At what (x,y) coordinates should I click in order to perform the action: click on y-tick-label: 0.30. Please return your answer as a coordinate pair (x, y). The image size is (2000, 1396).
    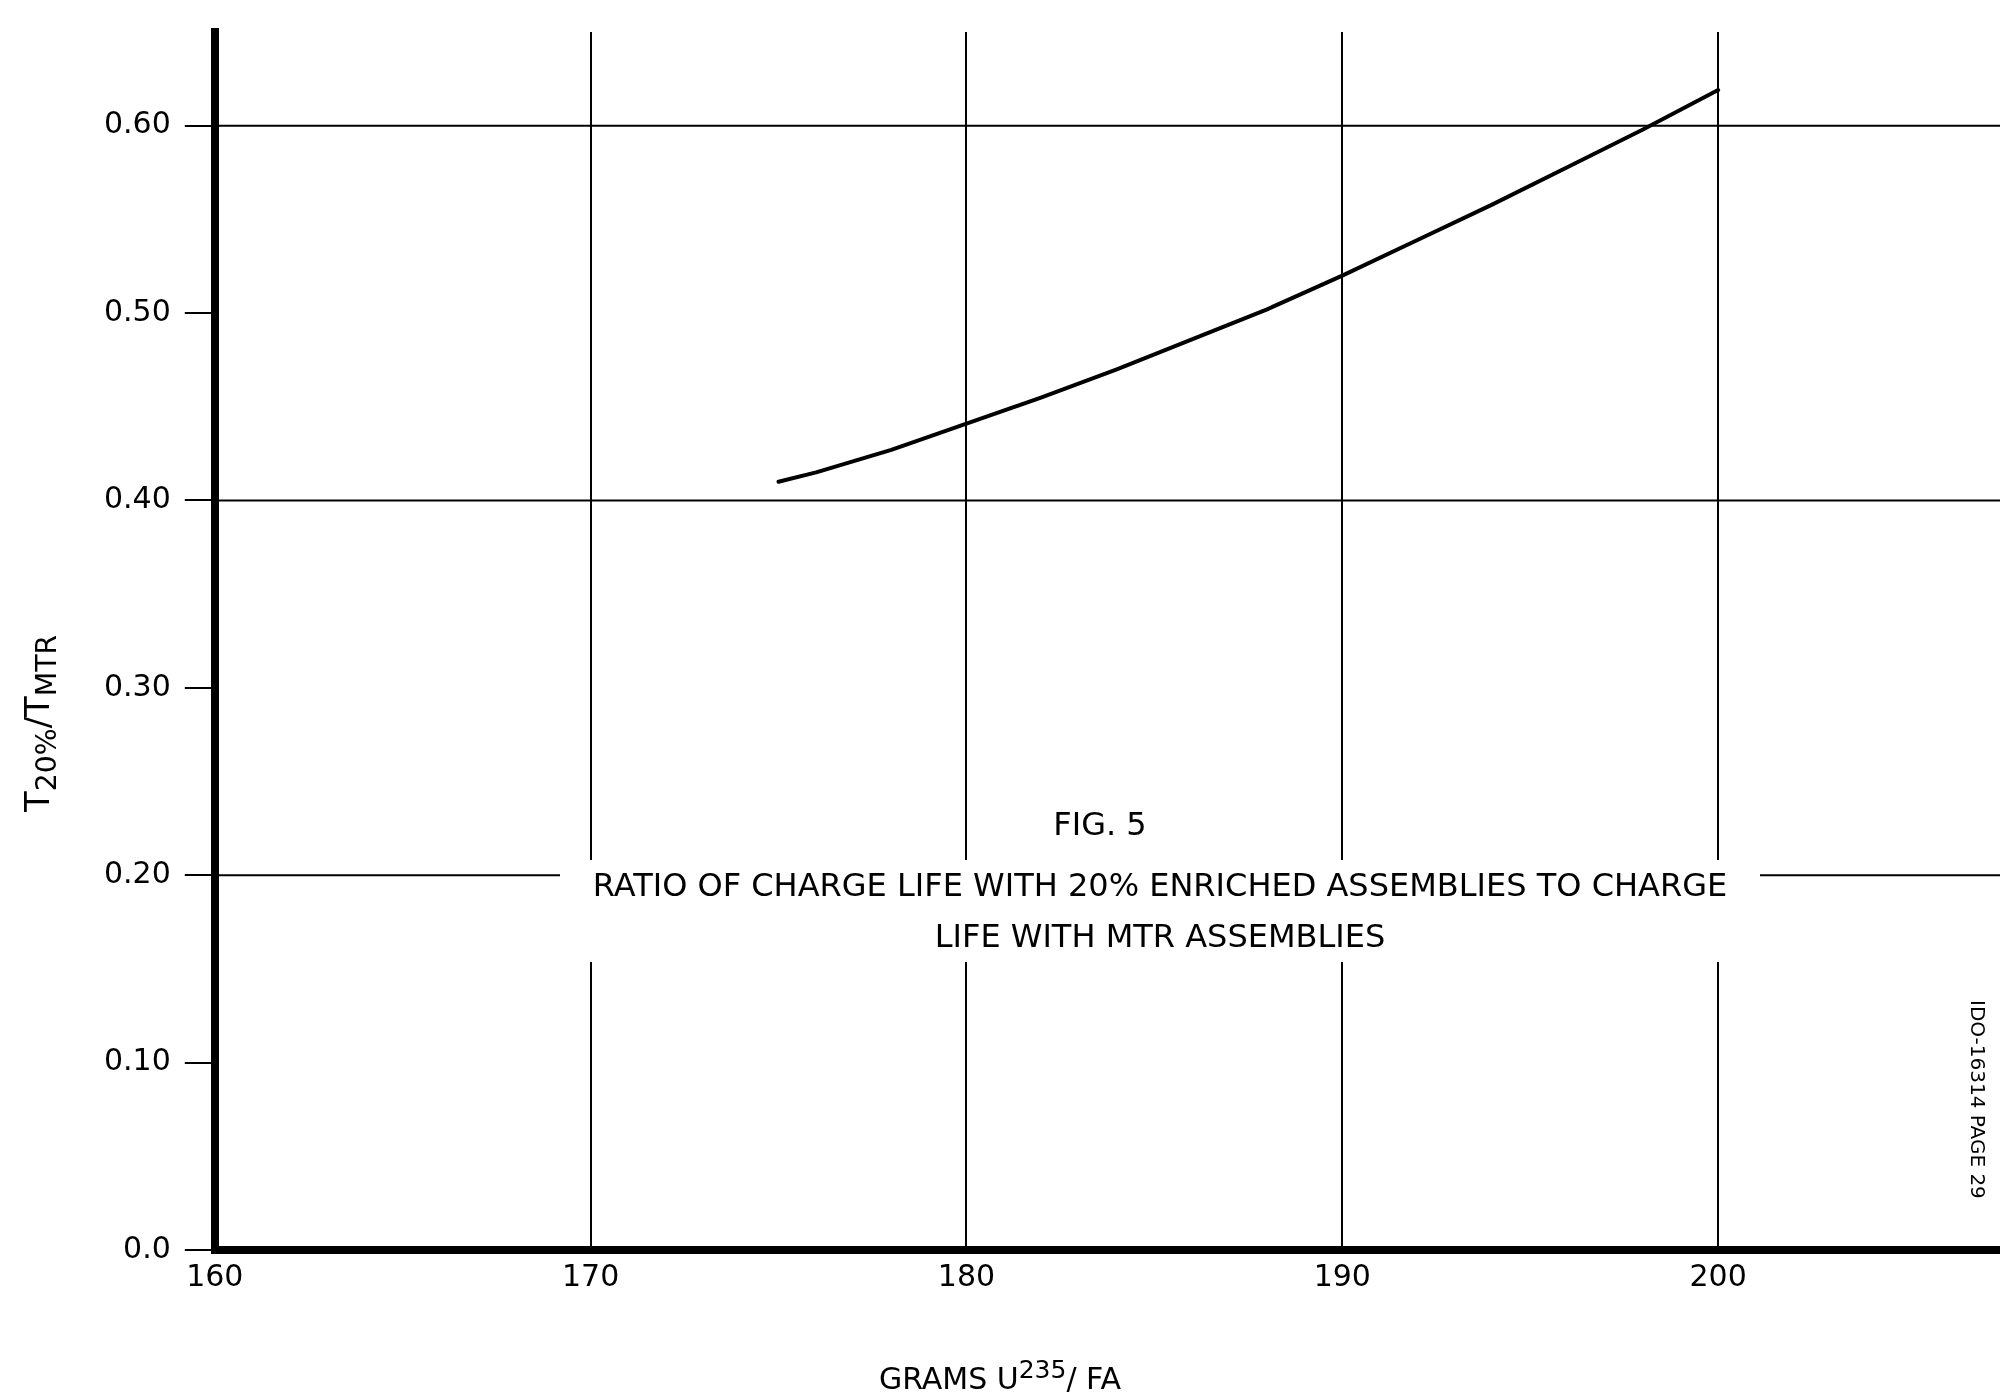
    Looking at the image, I should click on (137, 685).